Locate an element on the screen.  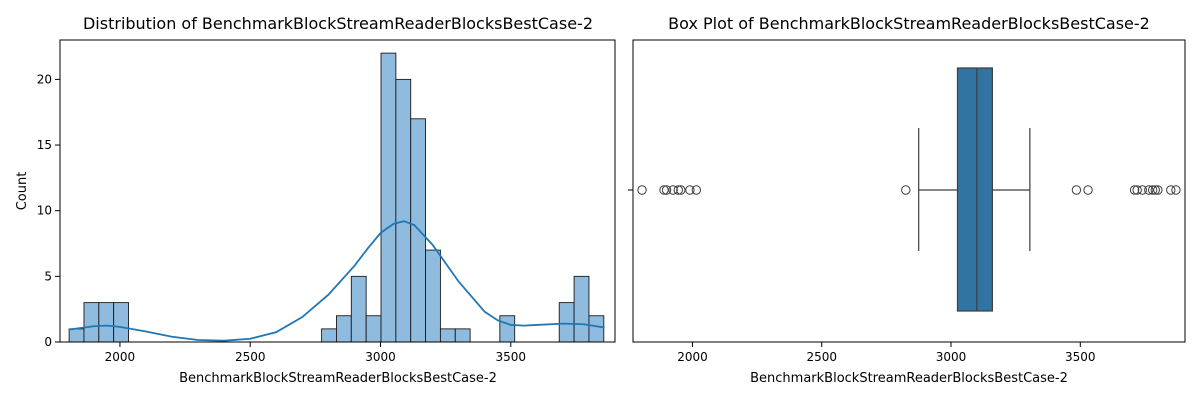
histogram-y-tick-label: 15 is located at coordinates (44, 145).